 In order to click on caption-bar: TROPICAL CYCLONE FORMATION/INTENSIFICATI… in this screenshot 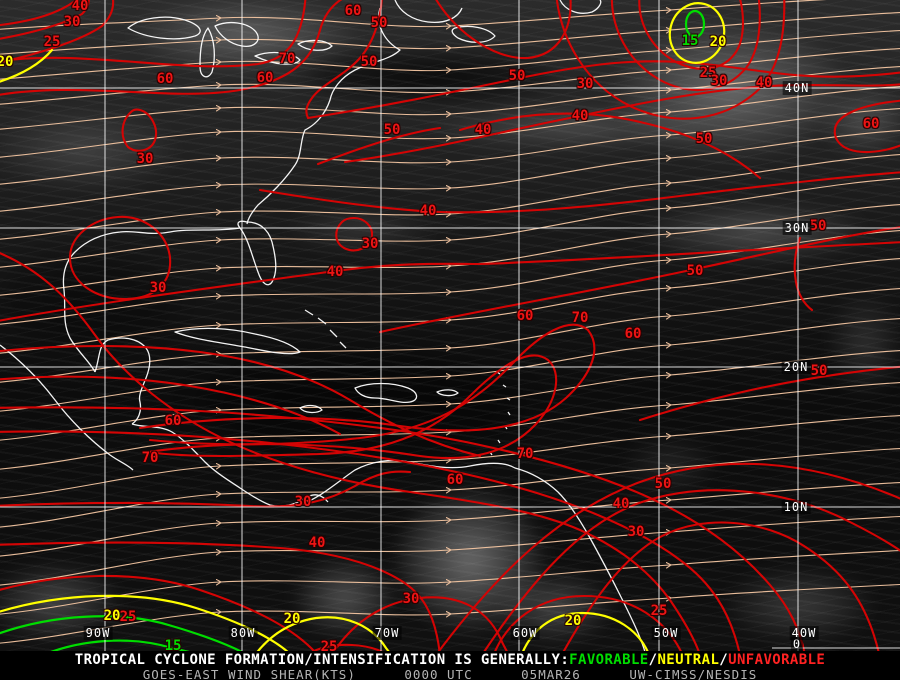, I will do `click(450, 665)`.